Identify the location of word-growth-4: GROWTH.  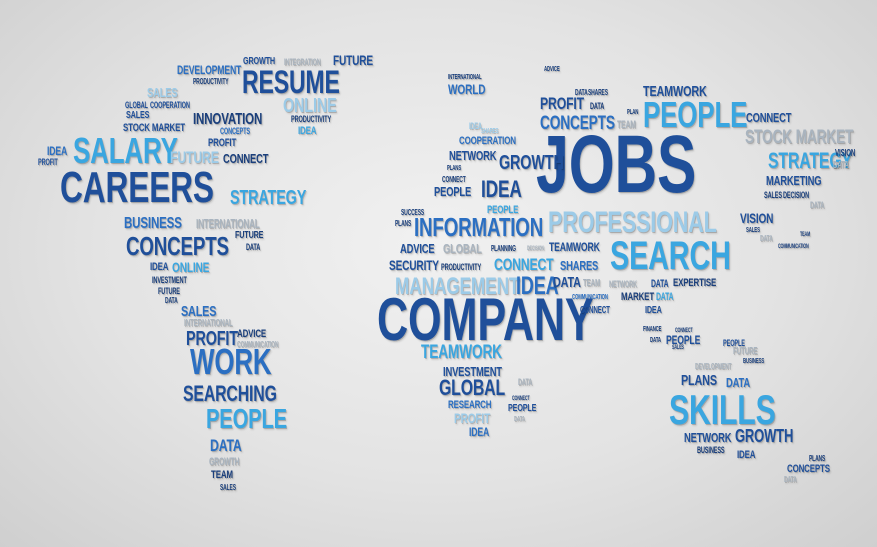
(764, 436).